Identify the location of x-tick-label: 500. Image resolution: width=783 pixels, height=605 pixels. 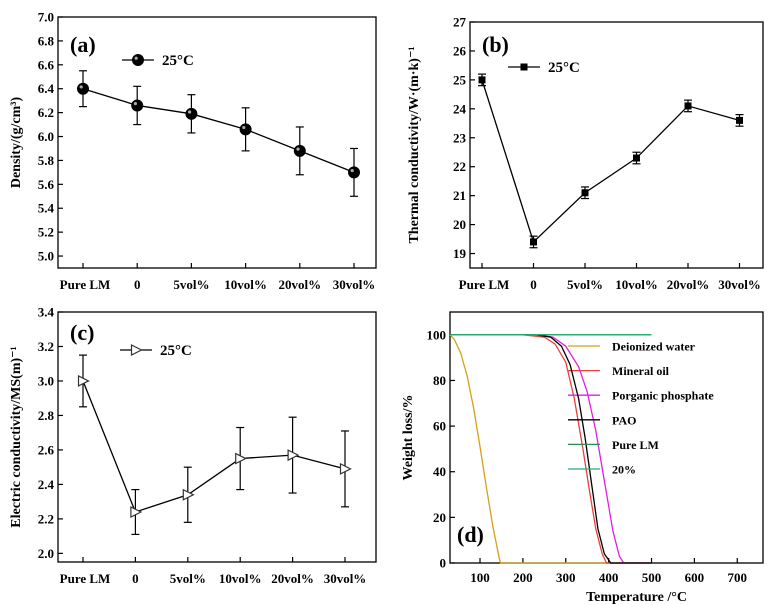
(652, 577).